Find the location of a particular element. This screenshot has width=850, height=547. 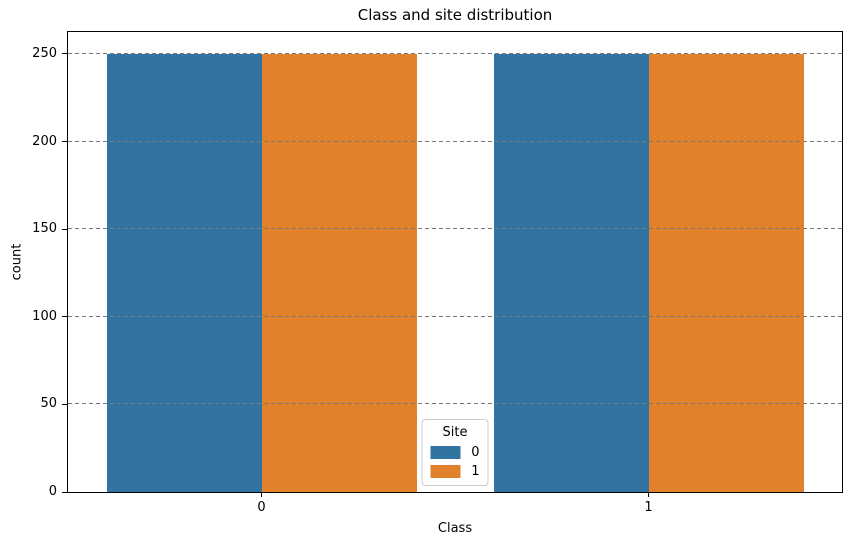

legend-title: Site is located at coordinates (455, 432).